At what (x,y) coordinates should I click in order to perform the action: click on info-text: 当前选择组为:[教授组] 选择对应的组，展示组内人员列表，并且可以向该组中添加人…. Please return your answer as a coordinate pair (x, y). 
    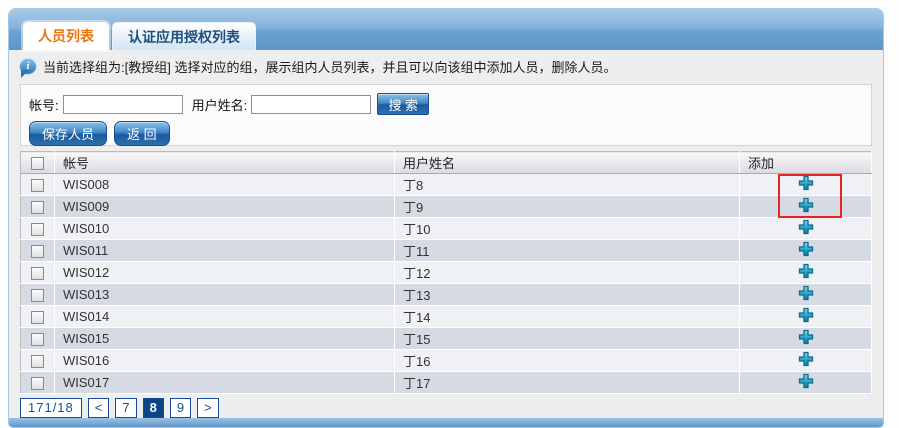
    Looking at the image, I should click on (330, 67).